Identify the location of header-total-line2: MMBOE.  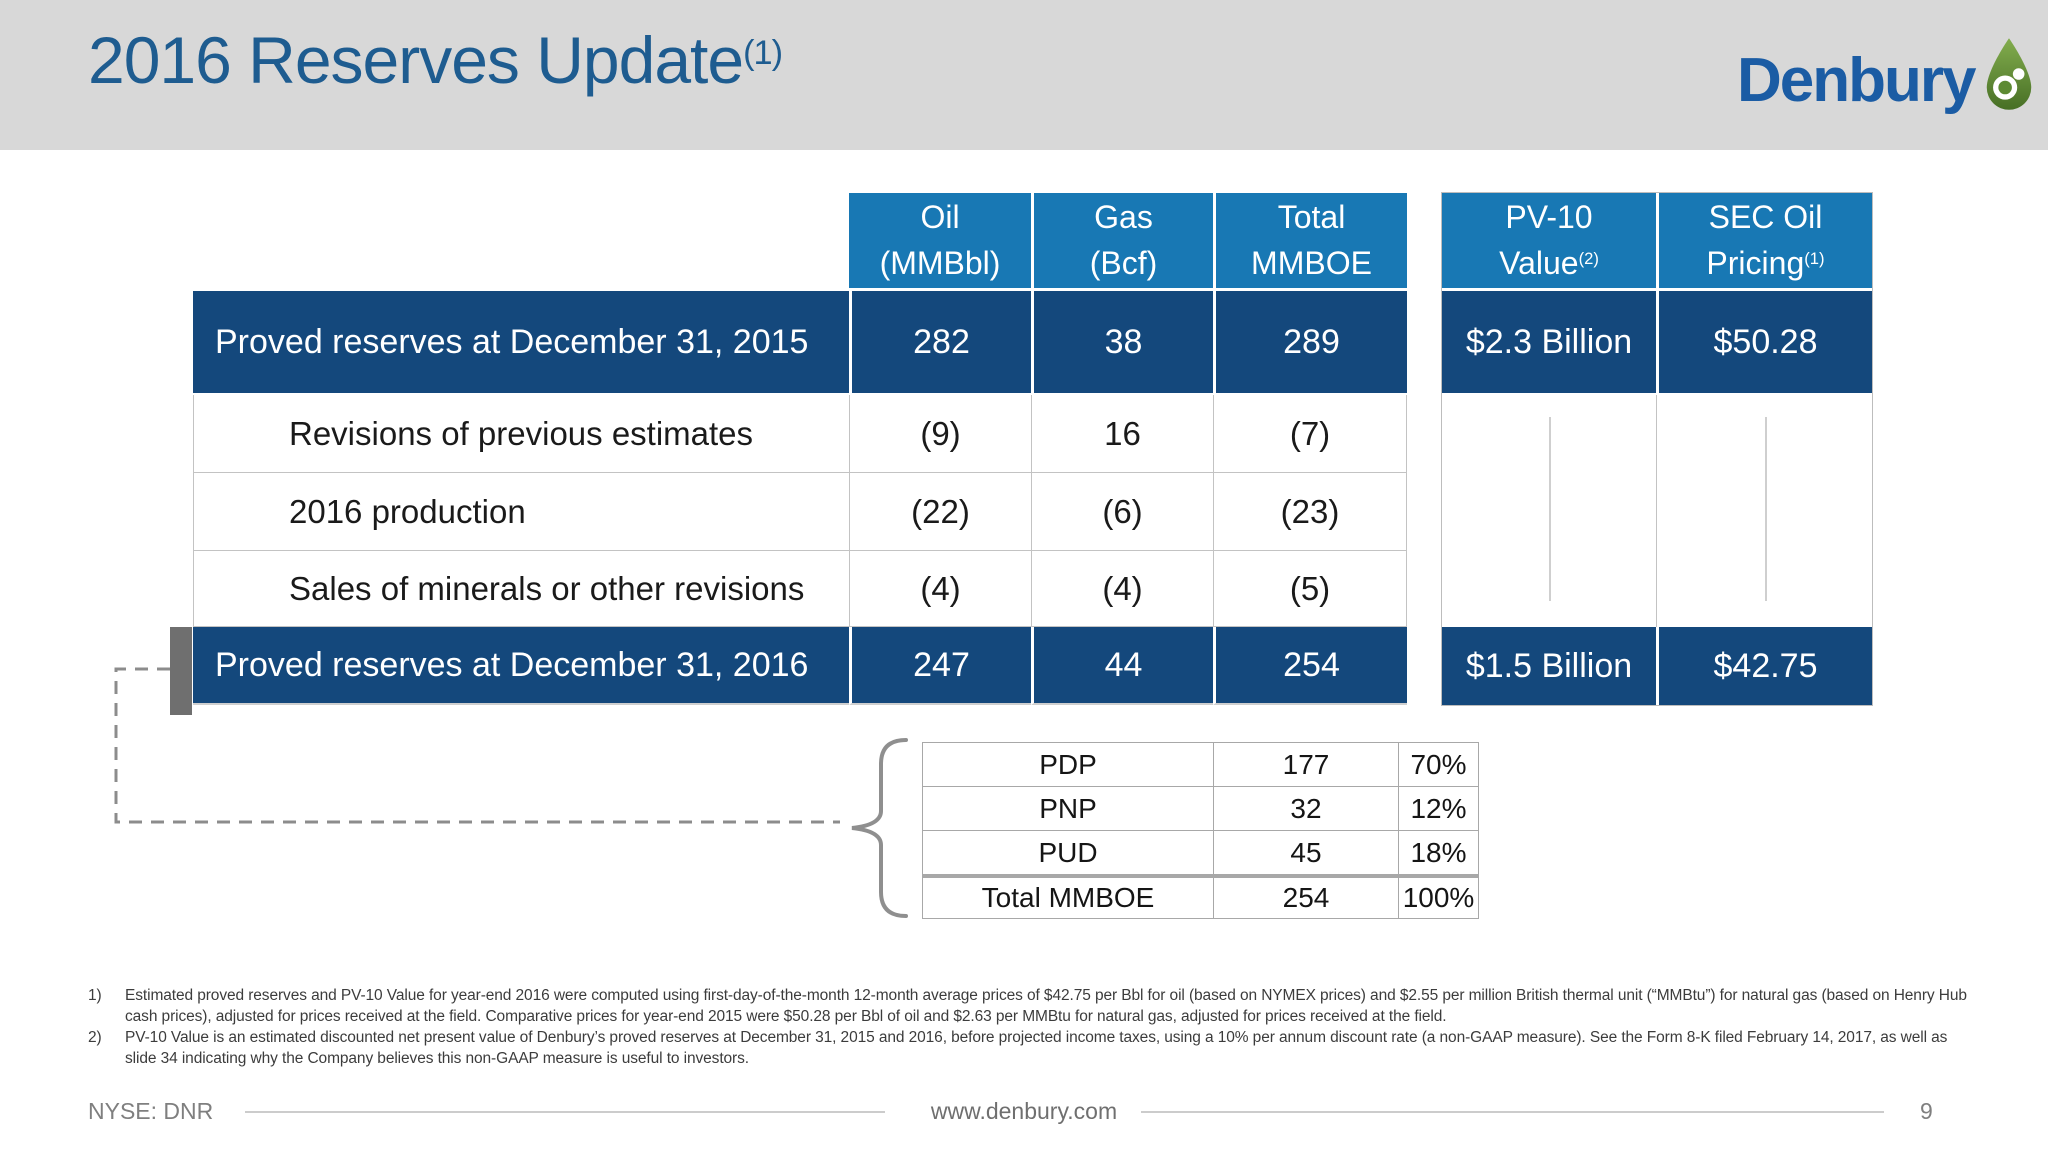
(1311, 262).